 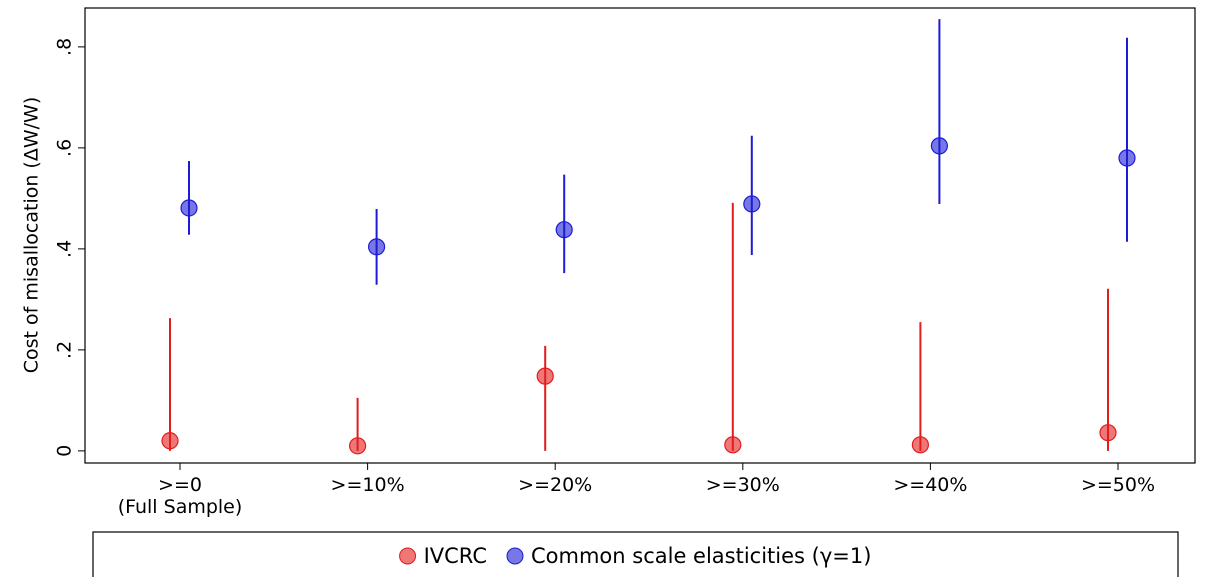 What do you see at coordinates (65, 47) in the screenshot?
I see `y-tick-label: .8` at bounding box center [65, 47].